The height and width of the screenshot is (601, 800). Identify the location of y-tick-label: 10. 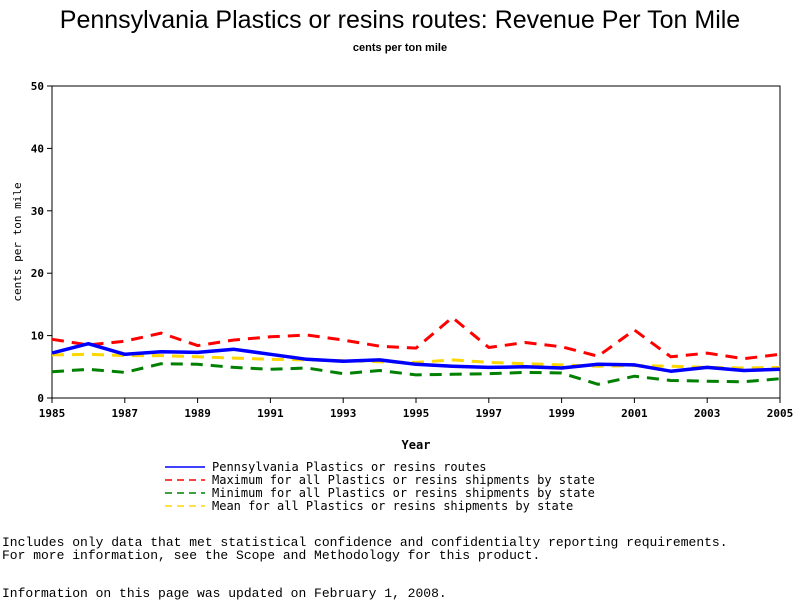
(37, 336).